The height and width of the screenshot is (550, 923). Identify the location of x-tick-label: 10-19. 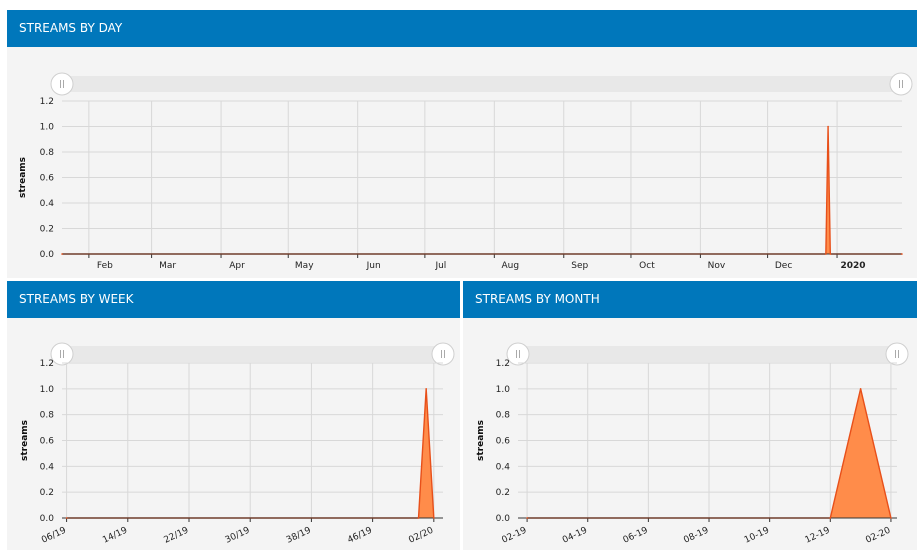
(757, 536).